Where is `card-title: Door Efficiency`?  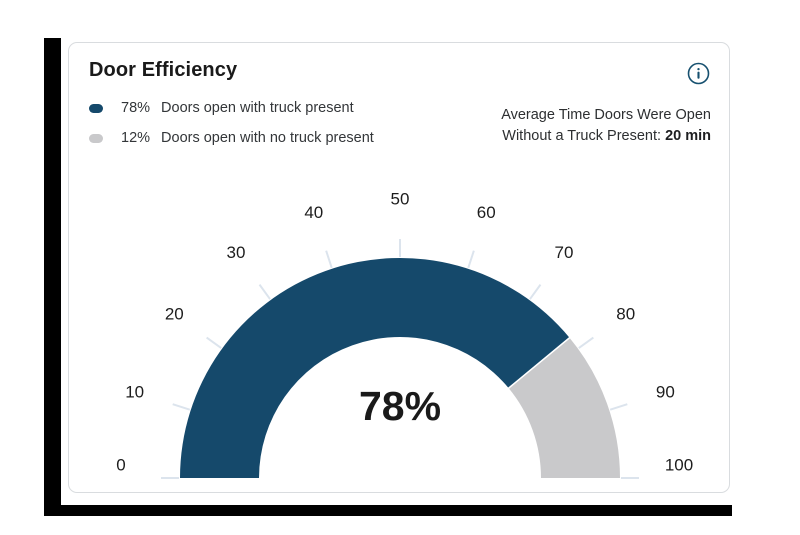
card-title: Door Efficiency is located at coordinates (163, 70).